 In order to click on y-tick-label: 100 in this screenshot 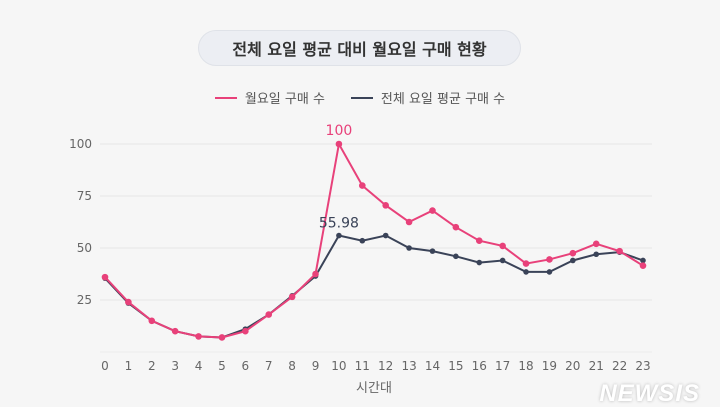, I will do `click(80, 144)`.